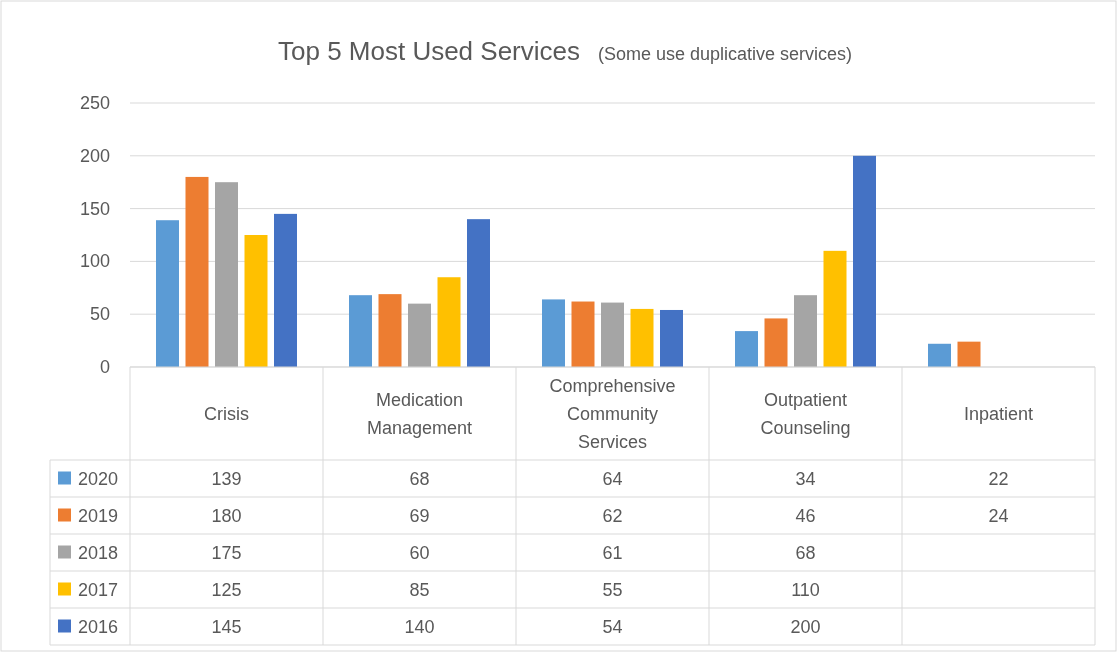  What do you see at coordinates (226, 413) in the screenshot?
I see `x-tick-label: Crisis` at bounding box center [226, 413].